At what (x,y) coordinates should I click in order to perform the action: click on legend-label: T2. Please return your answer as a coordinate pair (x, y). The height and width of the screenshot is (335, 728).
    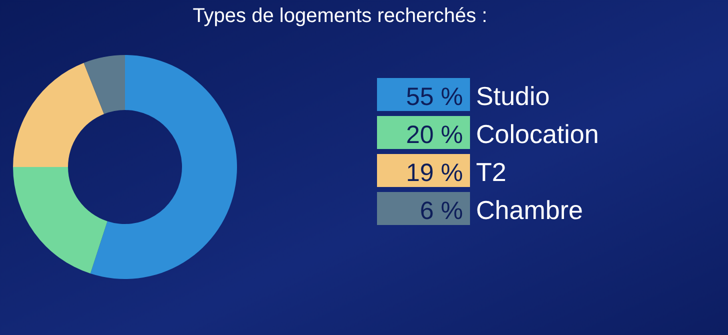
    Looking at the image, I should click on (491, 172).